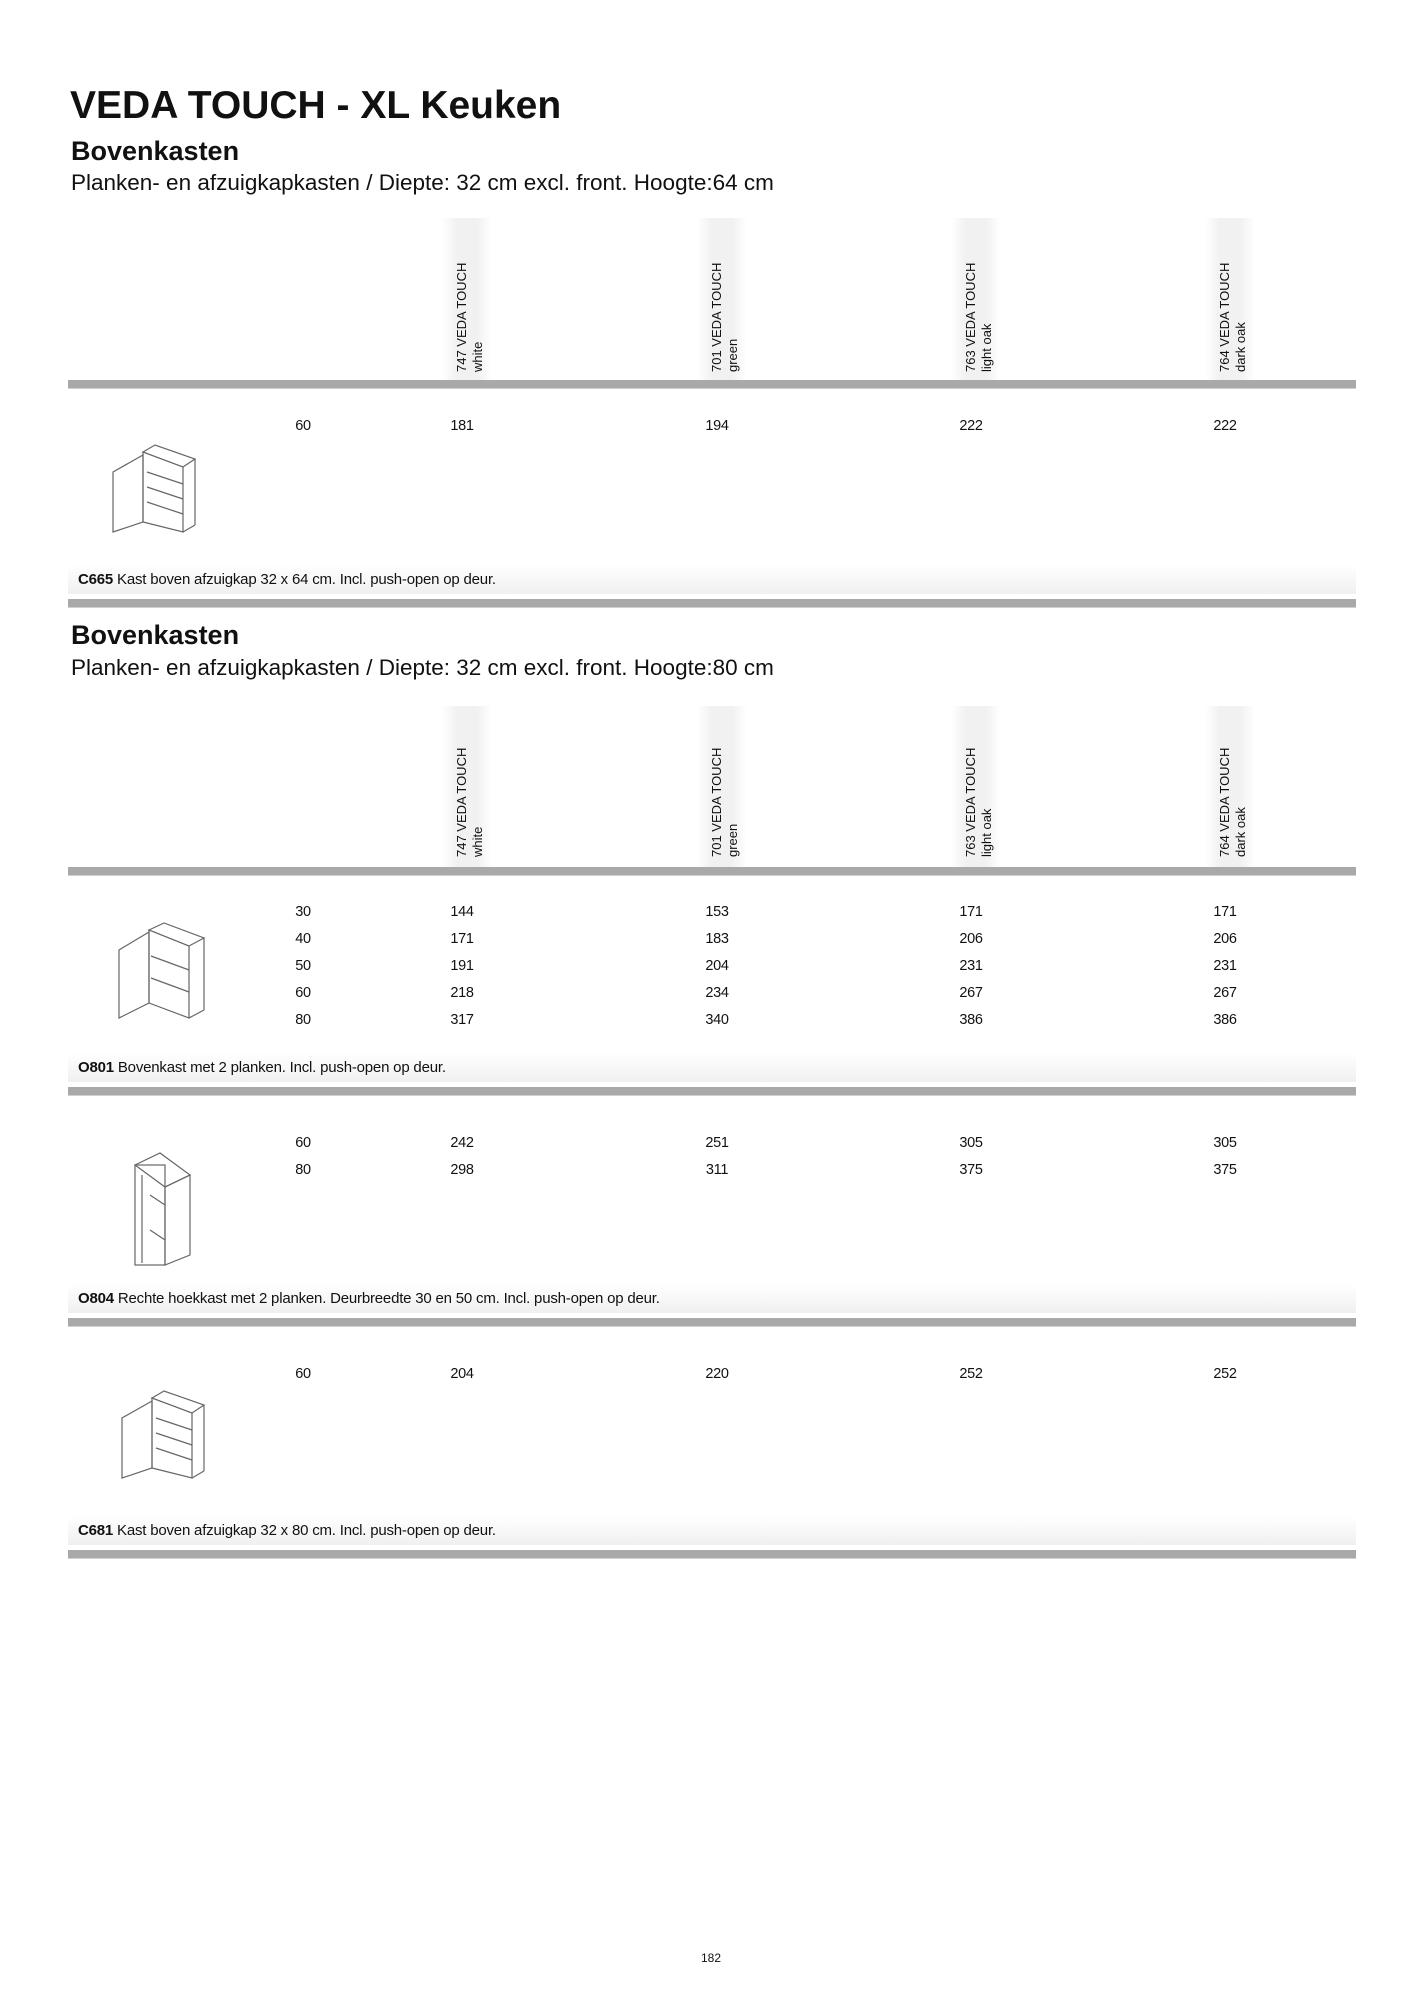 The width and height of the screenshot is (1413, 2000). I want to click on size-cell: 30, so click(303, 912).